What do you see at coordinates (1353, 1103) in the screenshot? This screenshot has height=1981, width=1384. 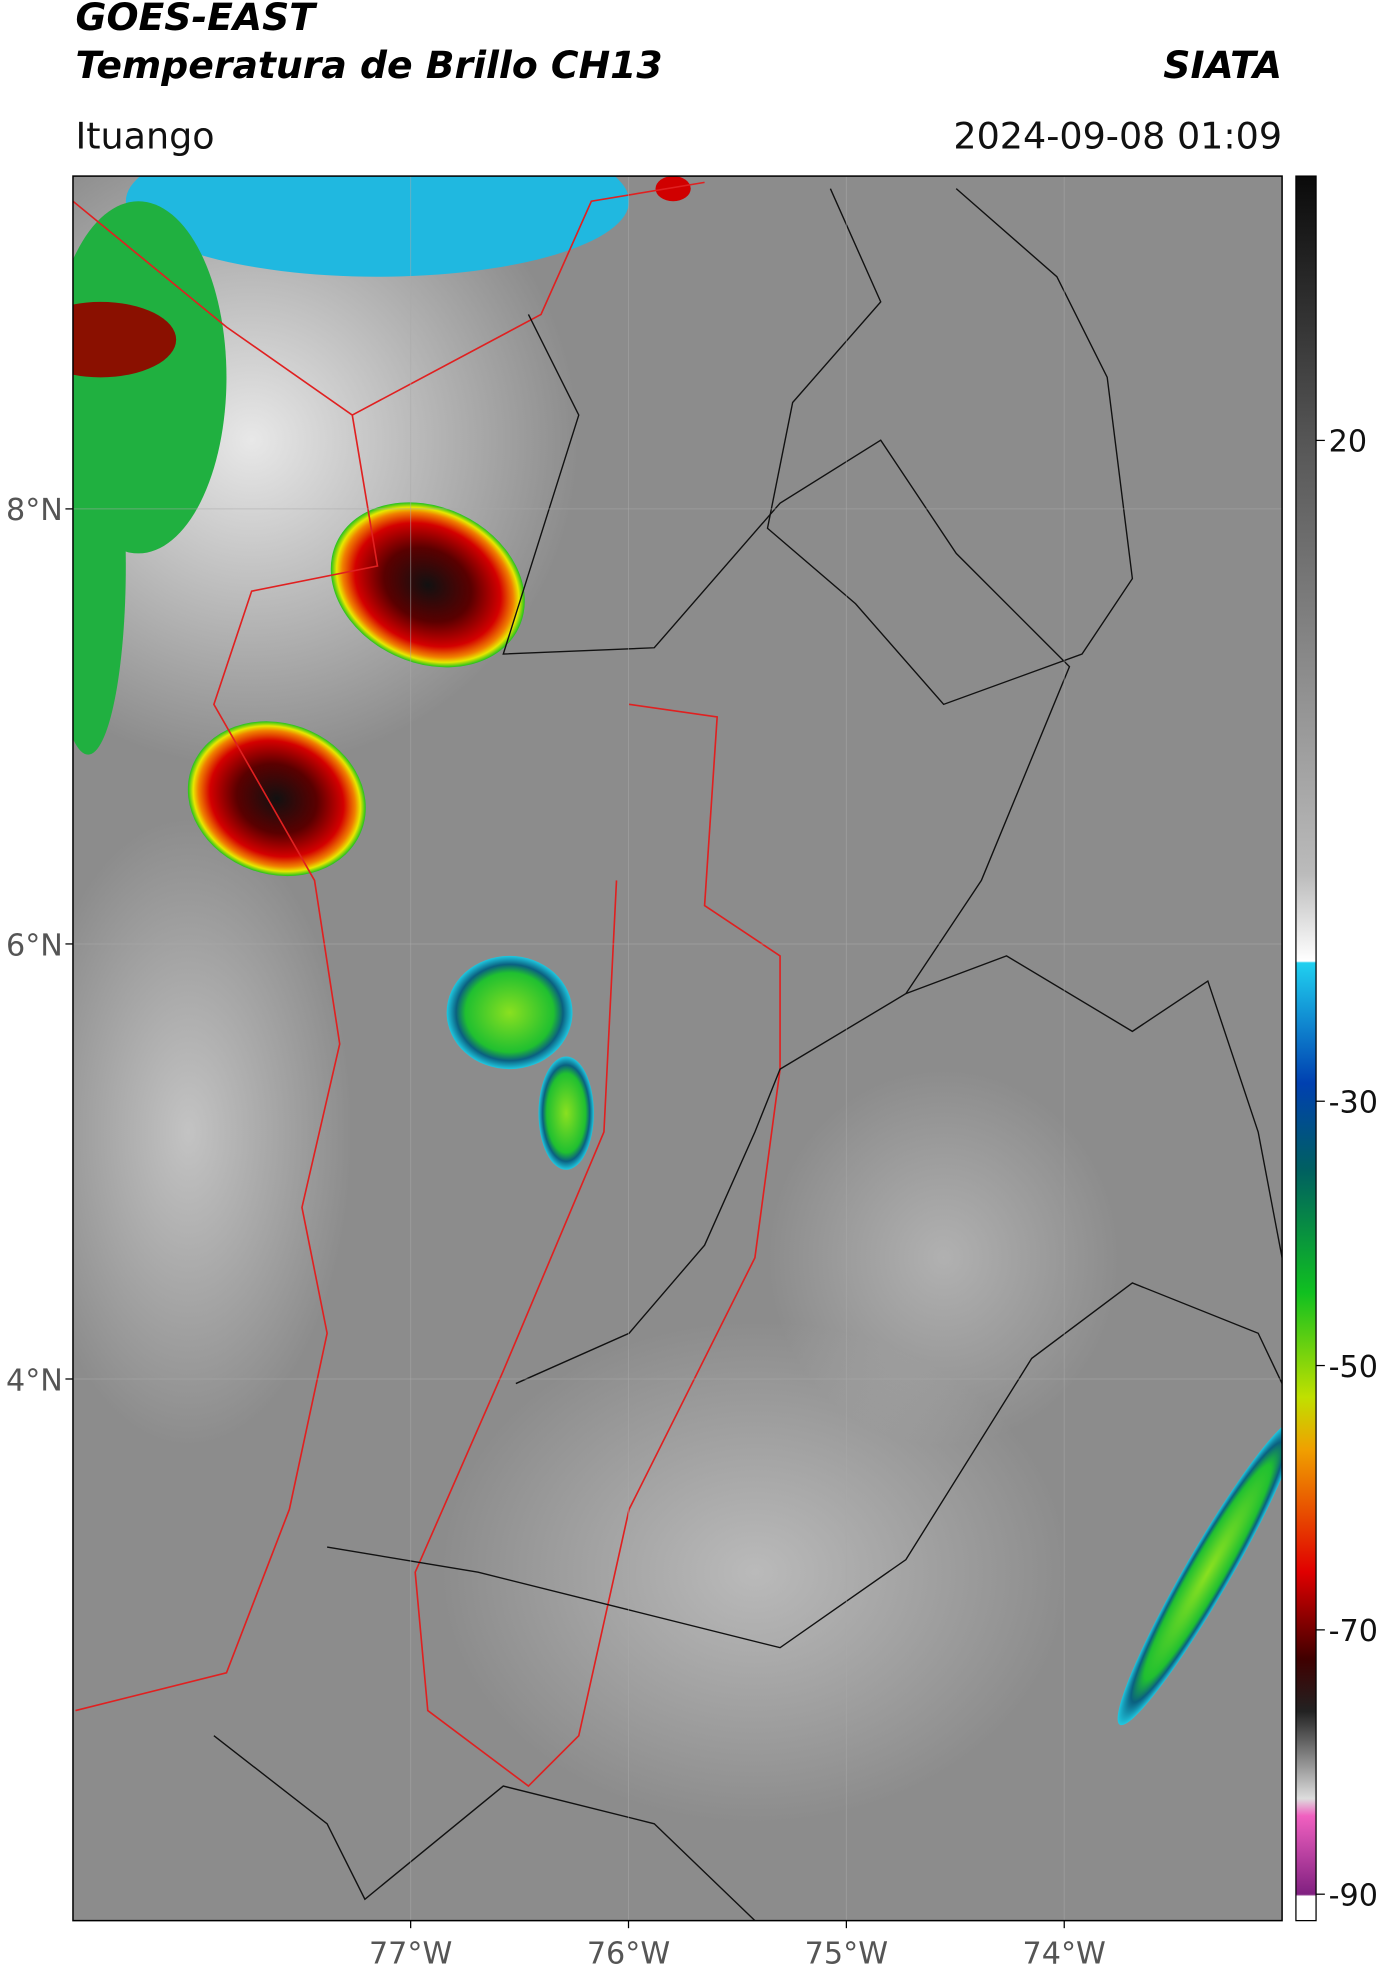 I see `colorbar-label: -30` at bounding box center [1353, 1103].